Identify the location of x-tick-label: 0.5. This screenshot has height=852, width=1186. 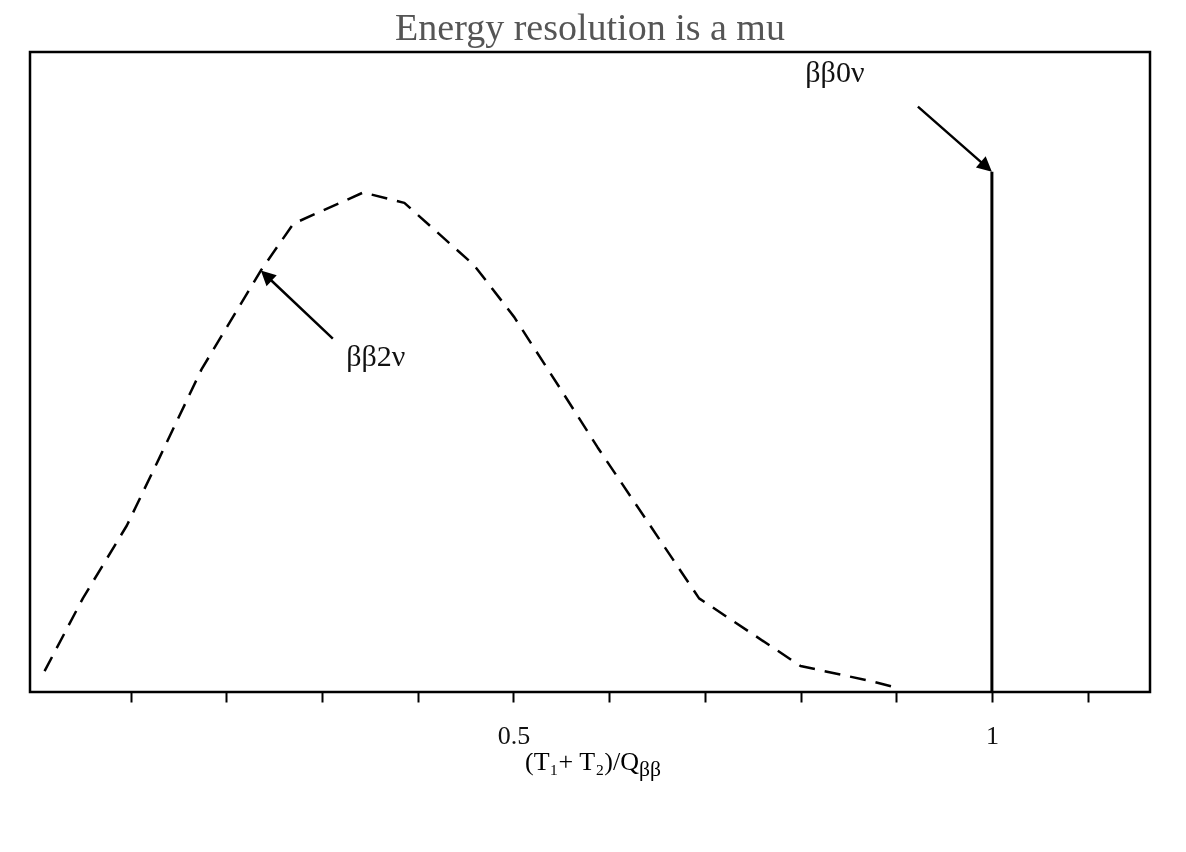
(514, 735).